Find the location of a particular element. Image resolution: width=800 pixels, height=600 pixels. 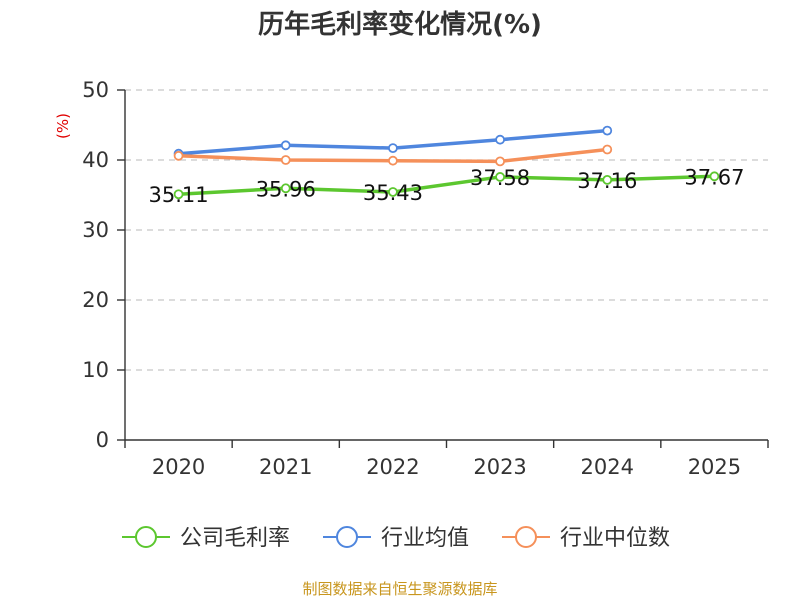

x-tick-label: 2023 is located at coordinates (499, 467).